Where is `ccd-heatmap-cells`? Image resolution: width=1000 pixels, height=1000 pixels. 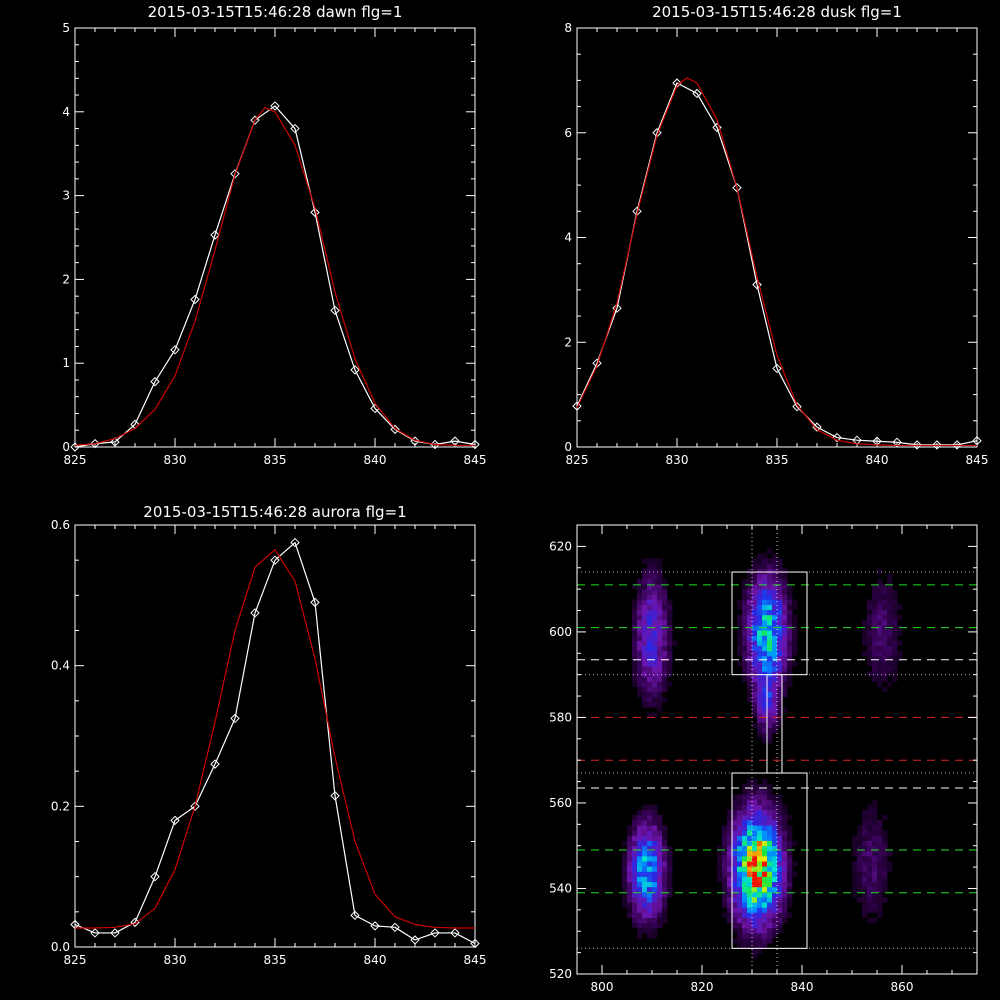
ccd-heatmap-cells is located at coordinates (762, 754).